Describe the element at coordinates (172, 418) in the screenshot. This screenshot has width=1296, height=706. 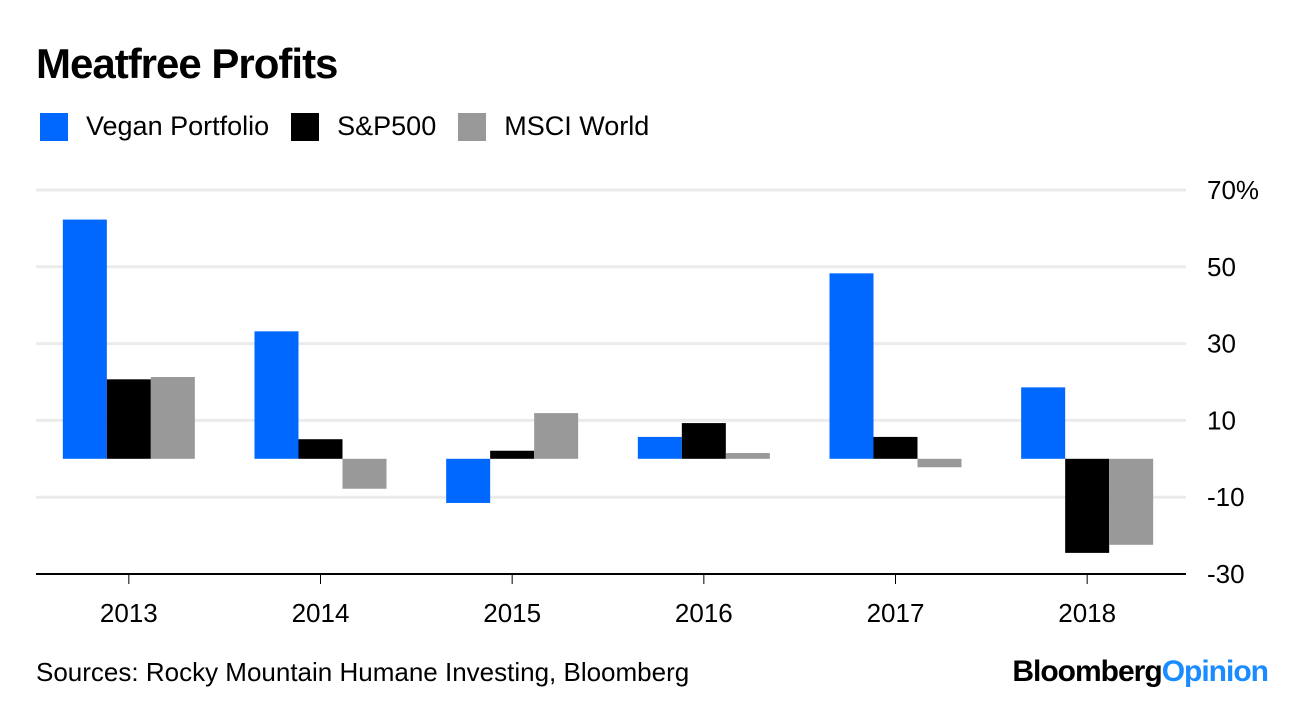
I see `bar-msci-world-2013` at that location.